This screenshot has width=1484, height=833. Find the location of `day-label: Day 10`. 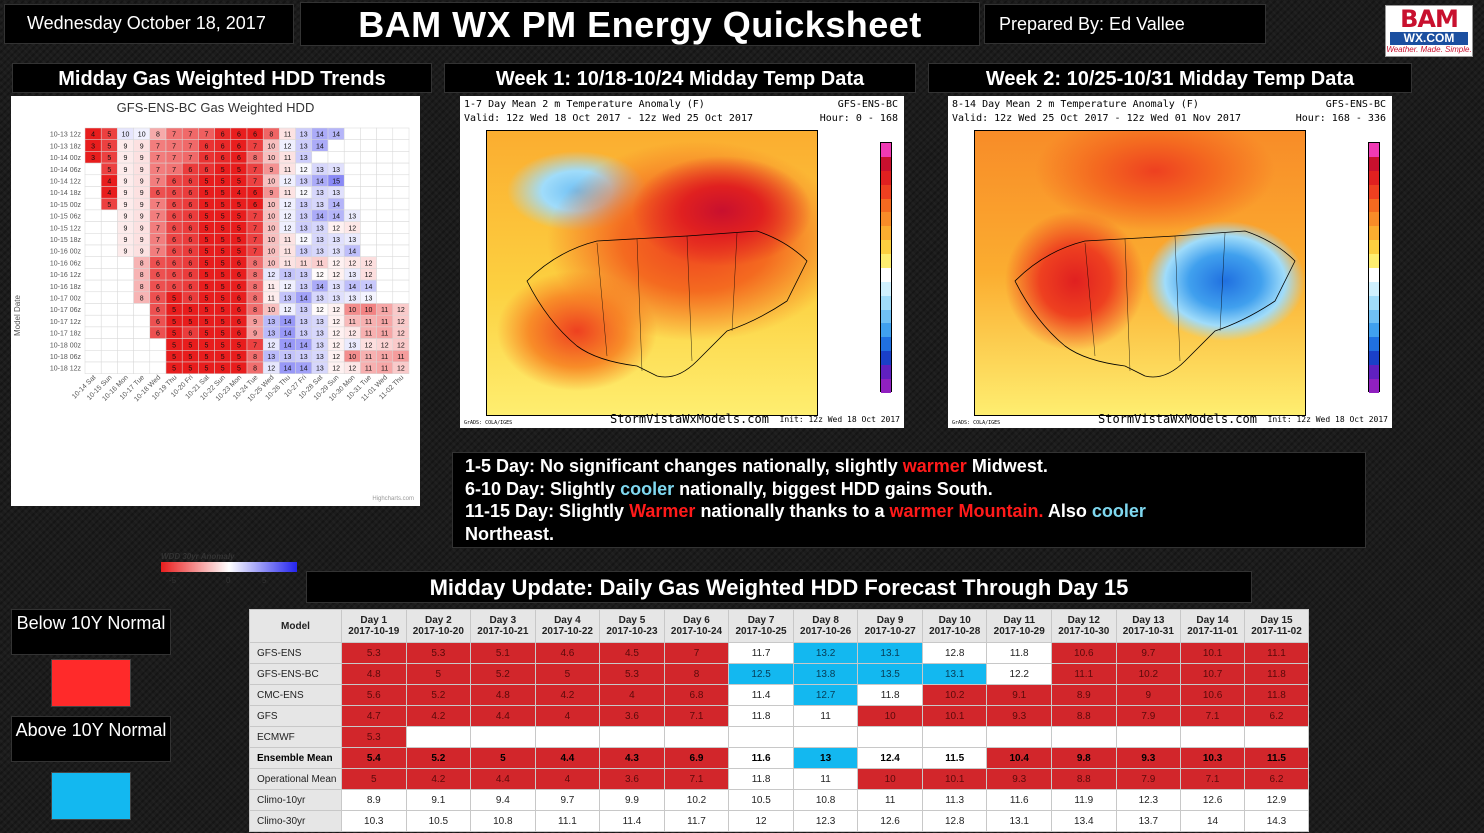

day-label: Day 10 is located at coordinates (954, 620).